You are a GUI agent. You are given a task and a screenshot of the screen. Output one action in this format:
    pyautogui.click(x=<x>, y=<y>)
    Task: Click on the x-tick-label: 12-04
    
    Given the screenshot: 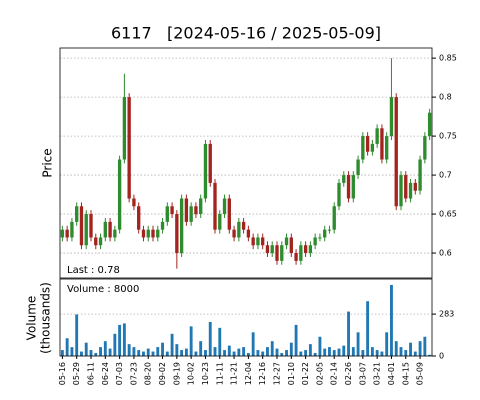 What is the action you would take?
    pyautogui.click(x=248, y=373)
    